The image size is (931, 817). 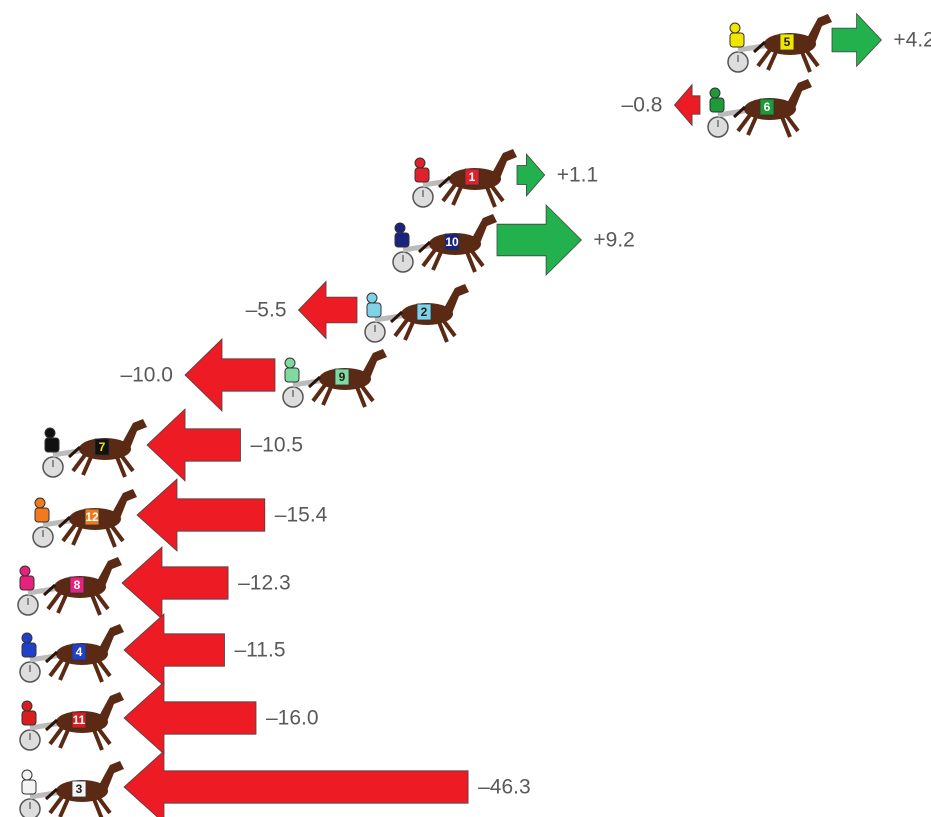 I want to click on horse-number: 3, so click(x=79, y=789).